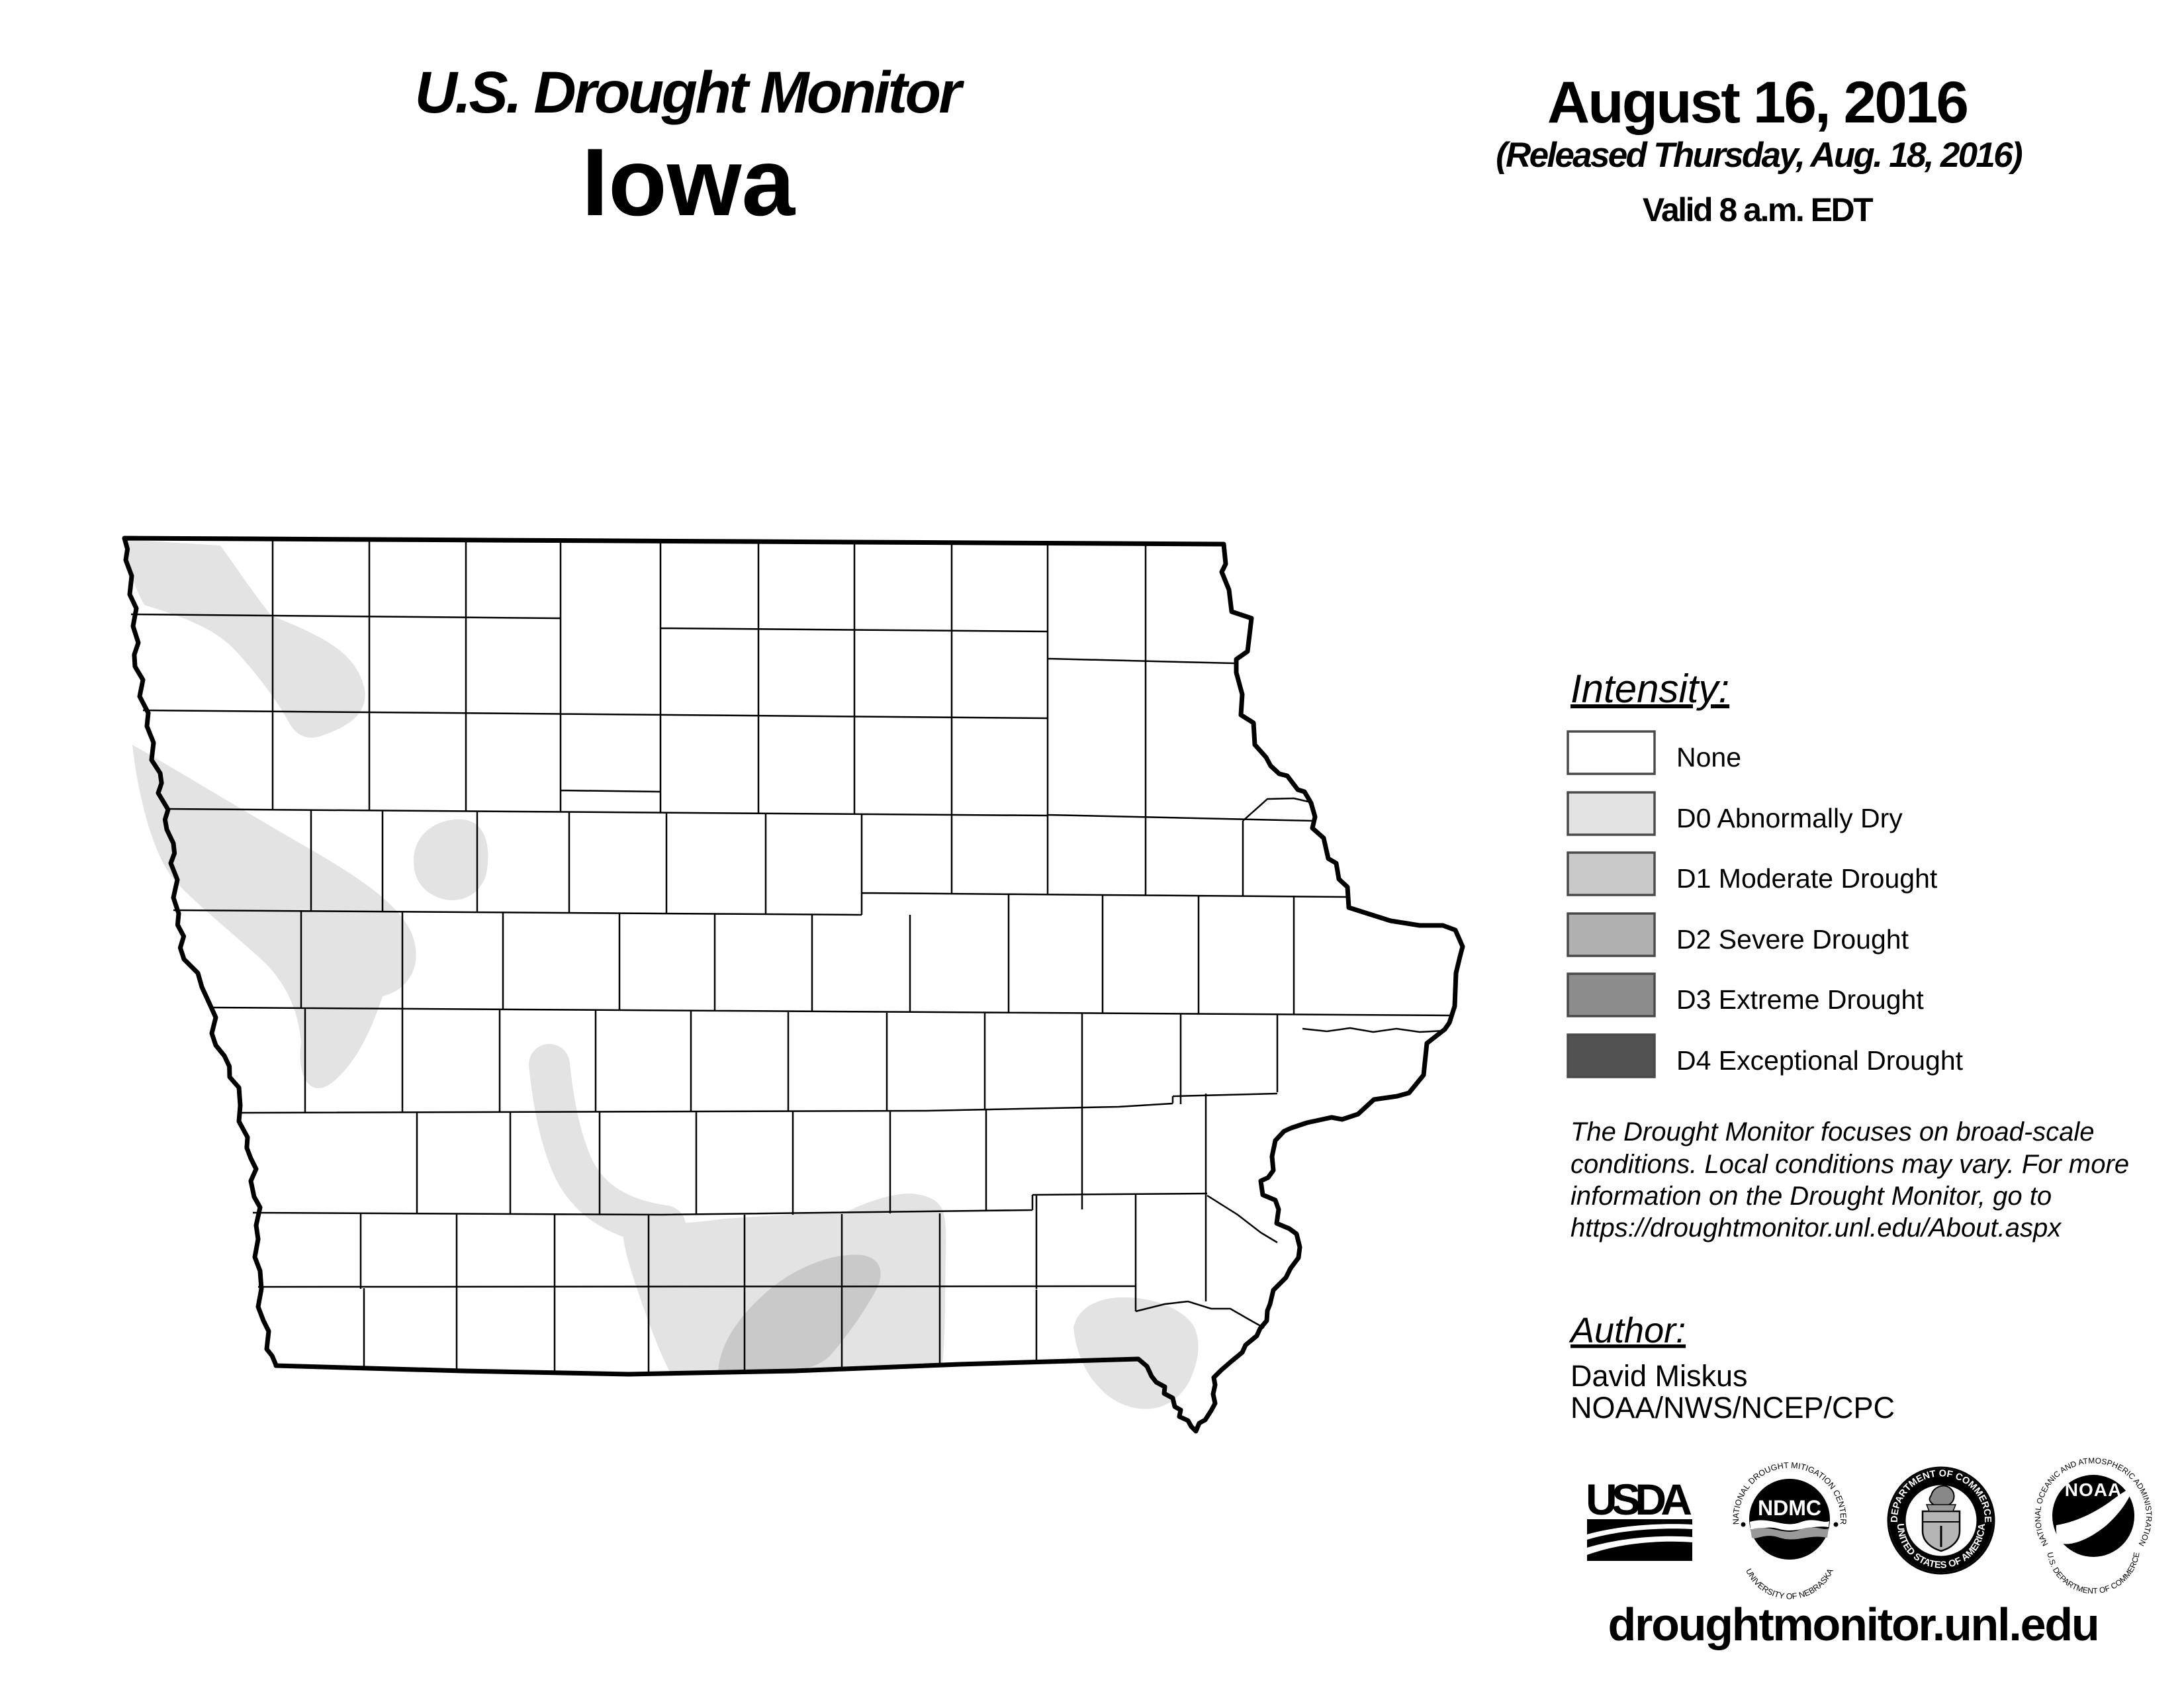 This screenshot has height=1688, width=2184. I want to click on svg-text: NOAA, so click(2093, 1489).